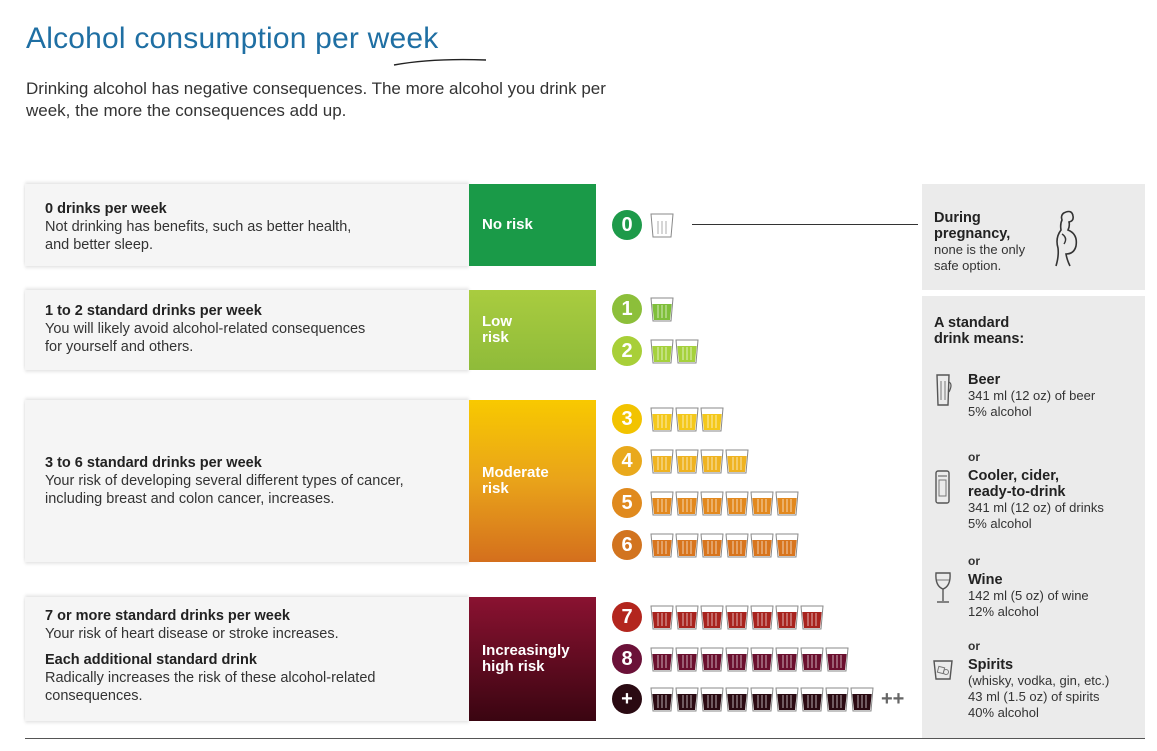 This screenshot has width=1157, height=751. Describe the element at coordinates (1003, 712) in the screenshot. I see `drink-alcohol-percent: 40% alcohol` at that location.